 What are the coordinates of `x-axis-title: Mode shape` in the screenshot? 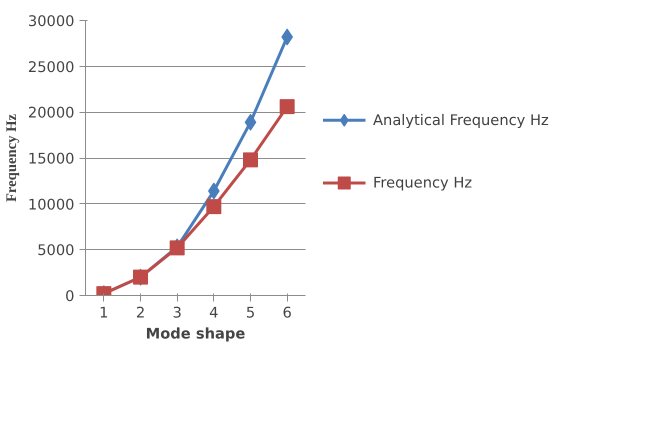 It's located at (196, 334).